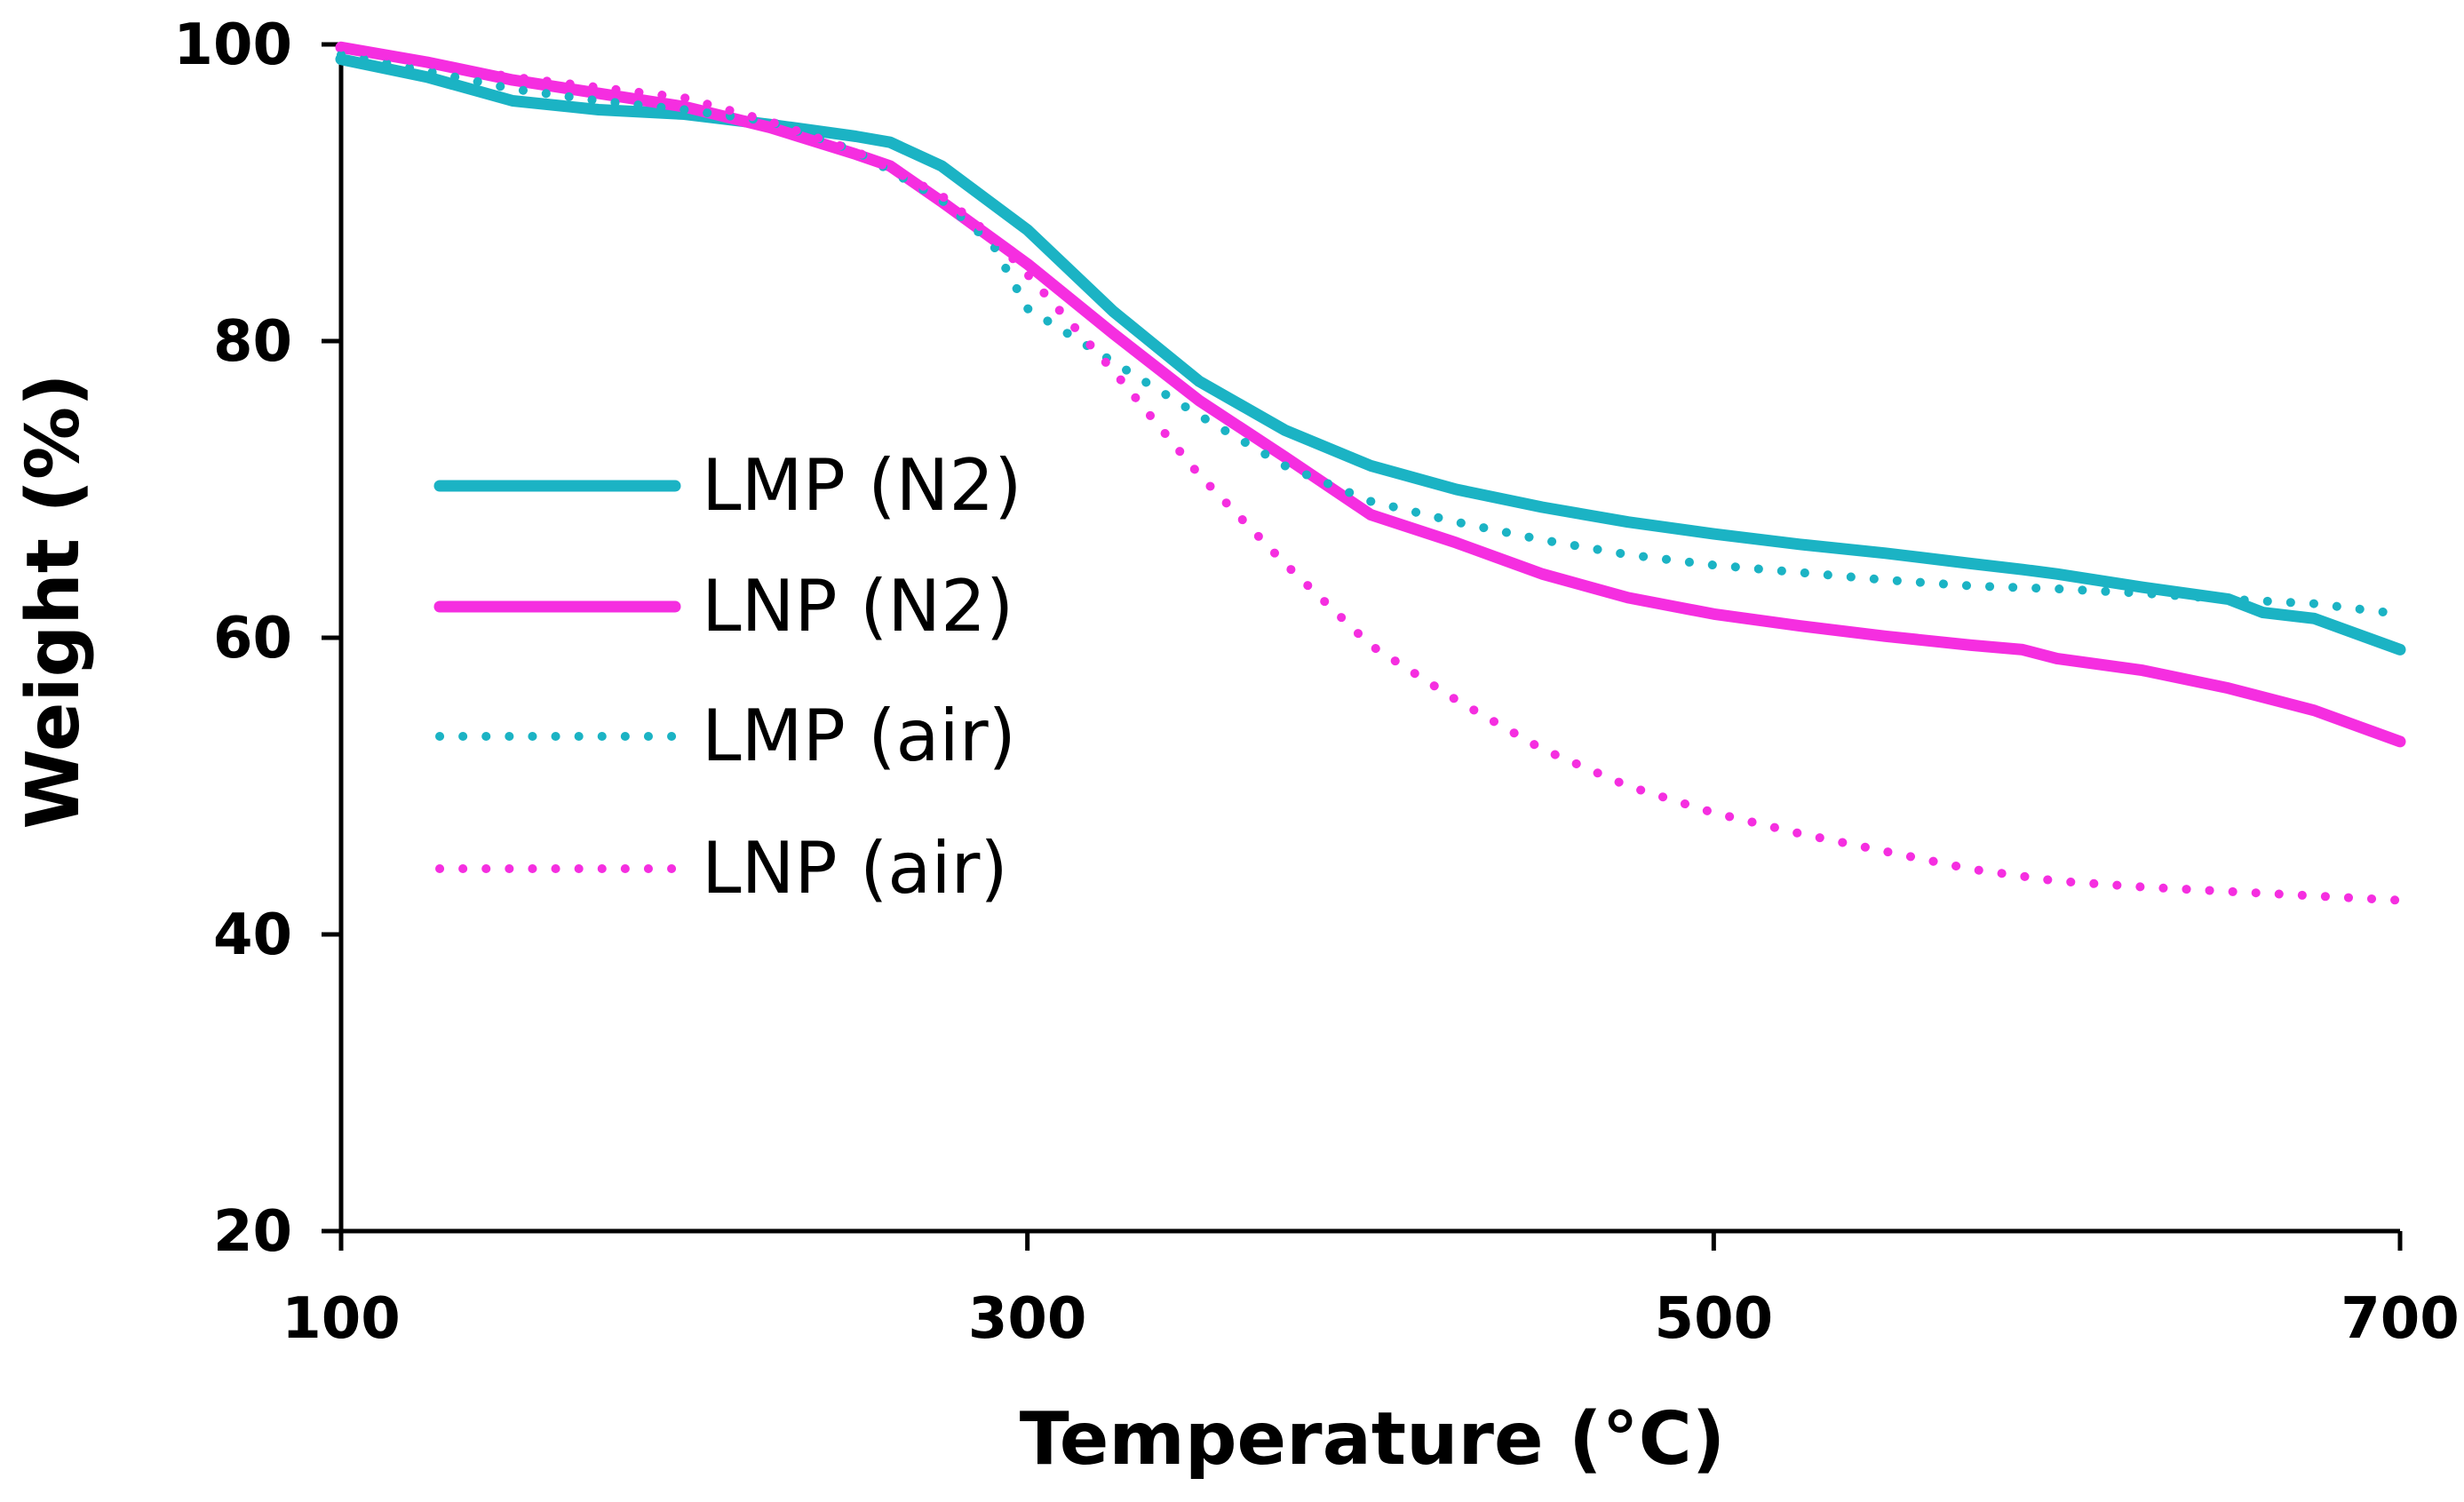 The image size is (2464, 1502). Describe the element at coordinates (54, 601) in the screenshot. I see `y-axis-title: Weight (%)` at that location.